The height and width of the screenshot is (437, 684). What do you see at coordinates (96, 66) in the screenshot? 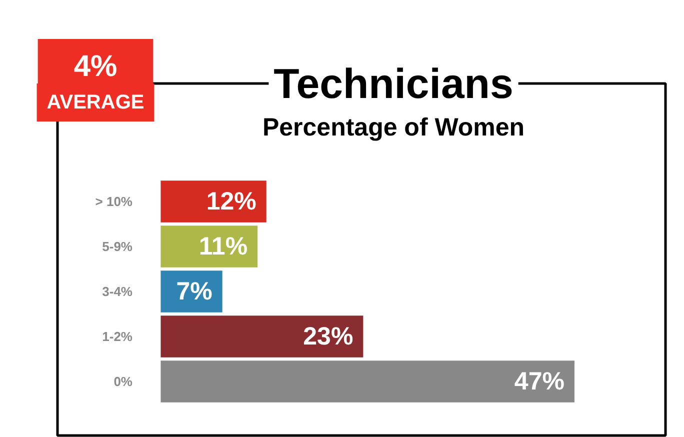
I see `text: 4%` at bounding box center [96, 66].